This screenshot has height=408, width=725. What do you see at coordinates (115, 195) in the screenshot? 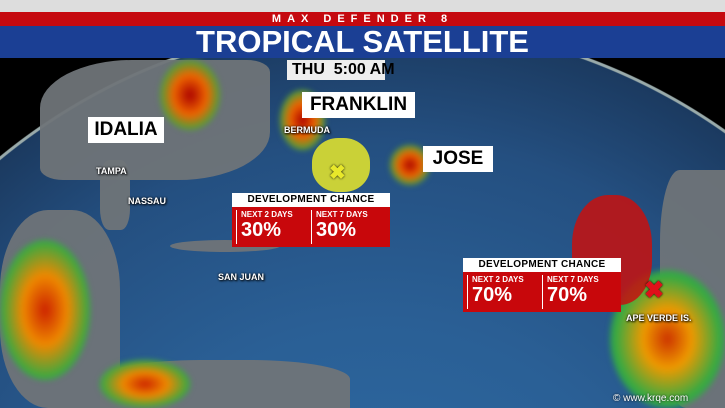
I see `florida-land` at bounding box center [115, 195].